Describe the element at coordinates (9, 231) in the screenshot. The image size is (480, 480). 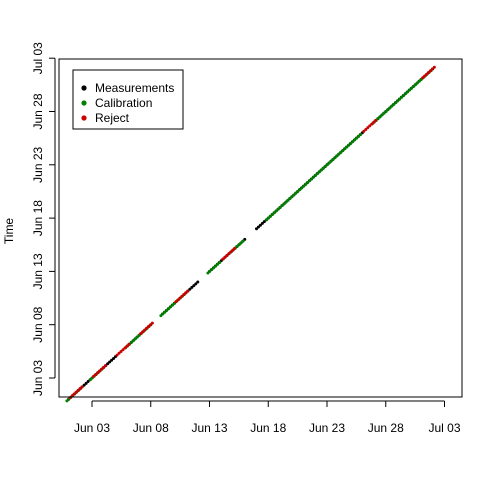
I see `y-axis-label: Time` at that location.